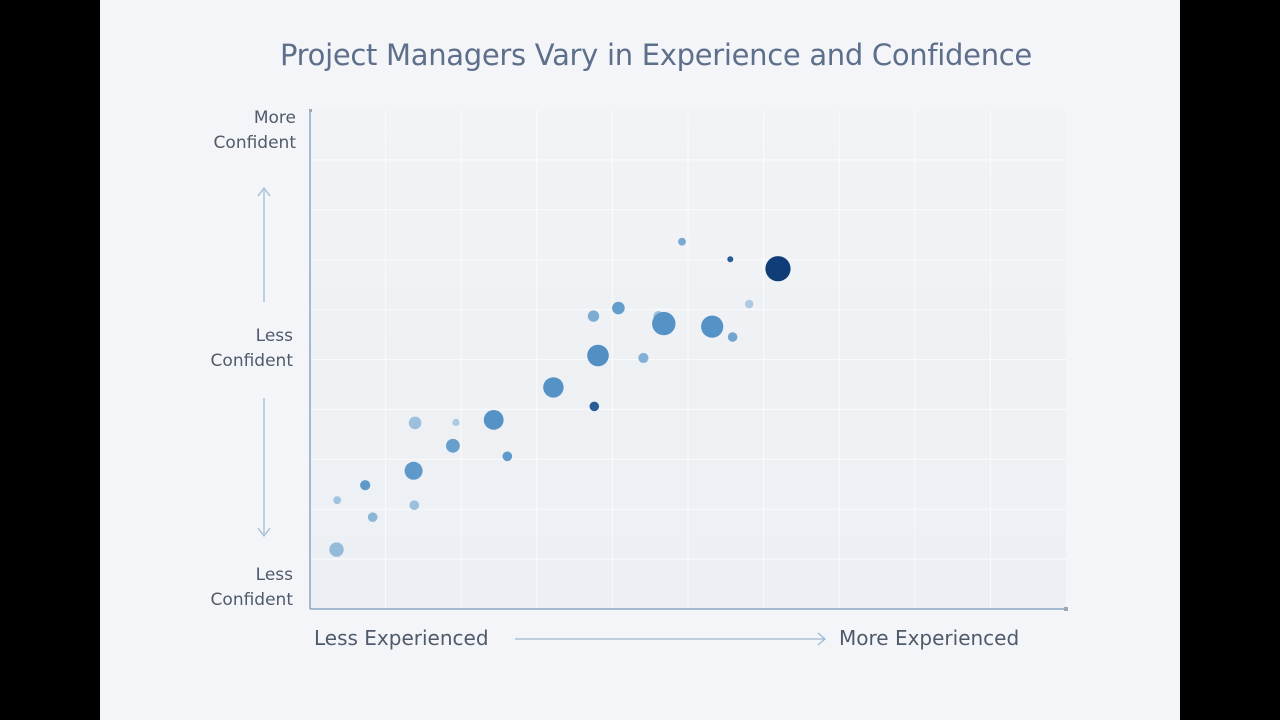 The height and width of the screenshot is (720, 1280). I want to click on y-axis-end-marker, so click(310, 110).